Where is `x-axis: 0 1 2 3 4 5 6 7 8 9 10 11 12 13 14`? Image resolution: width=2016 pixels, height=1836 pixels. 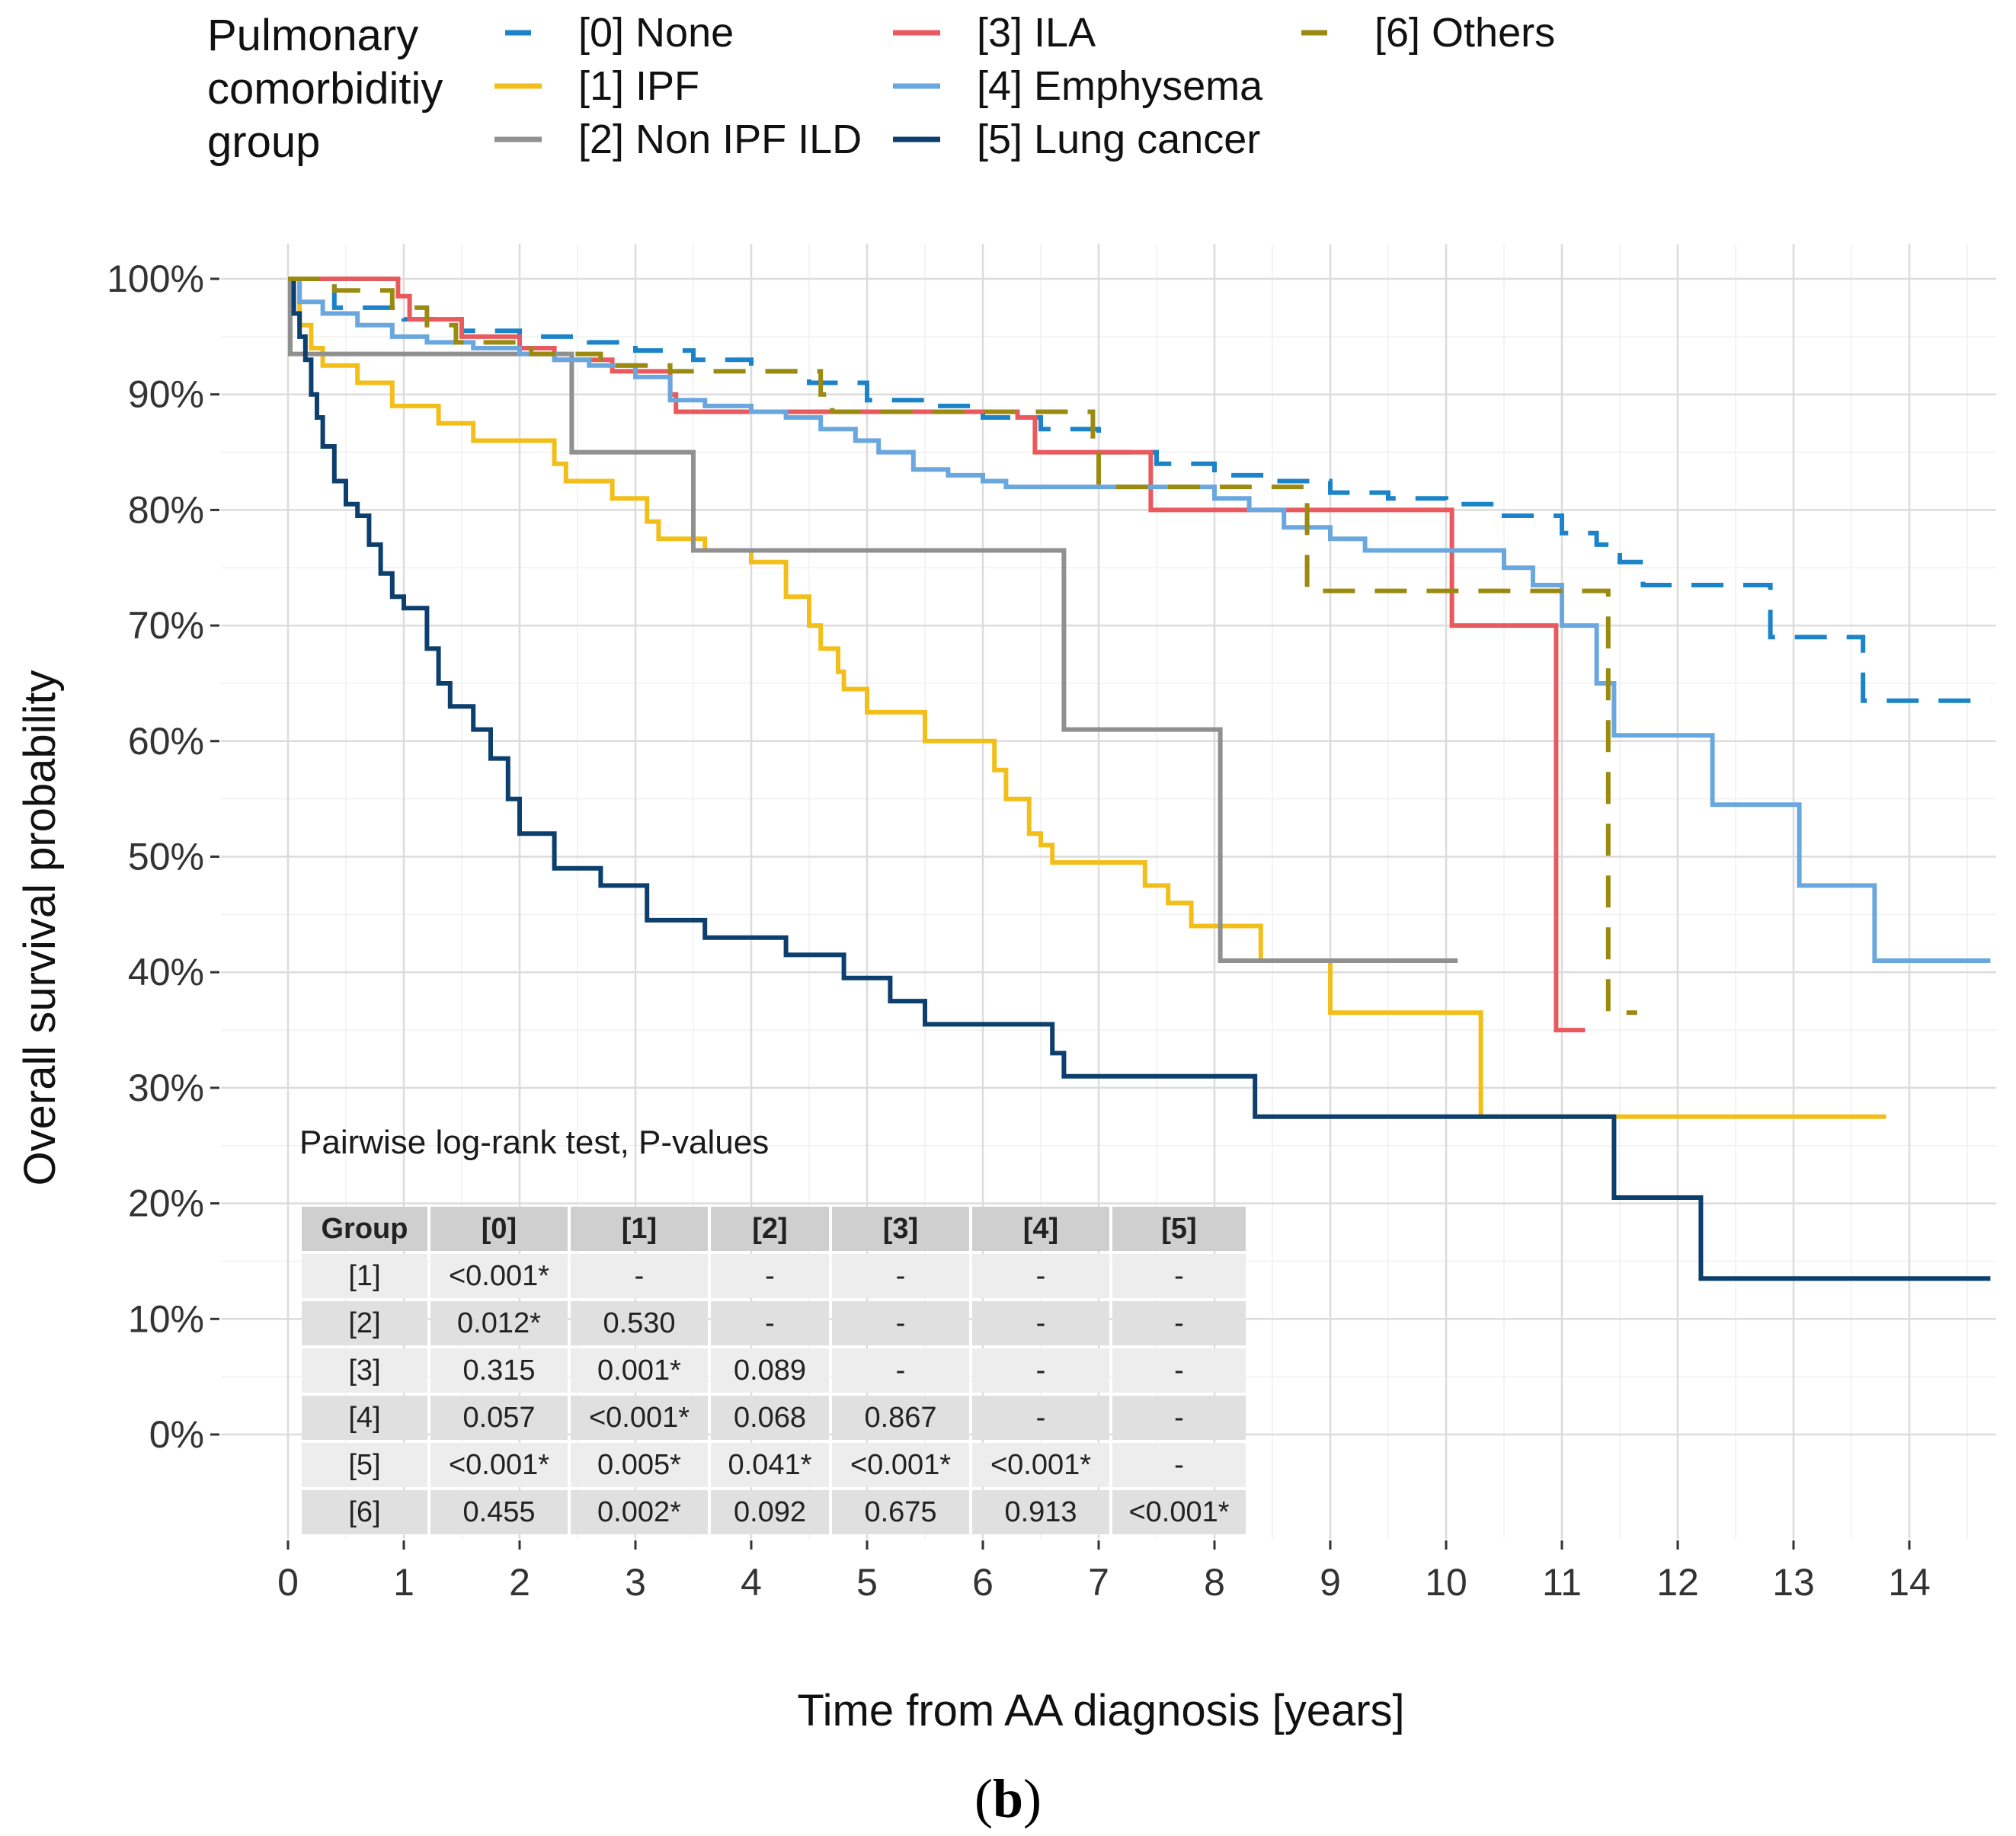 x-axis: 0 1 2 3 4 5 6 7 8 9 10 11 12 13 14 is located at coordinates (1104, 1572).